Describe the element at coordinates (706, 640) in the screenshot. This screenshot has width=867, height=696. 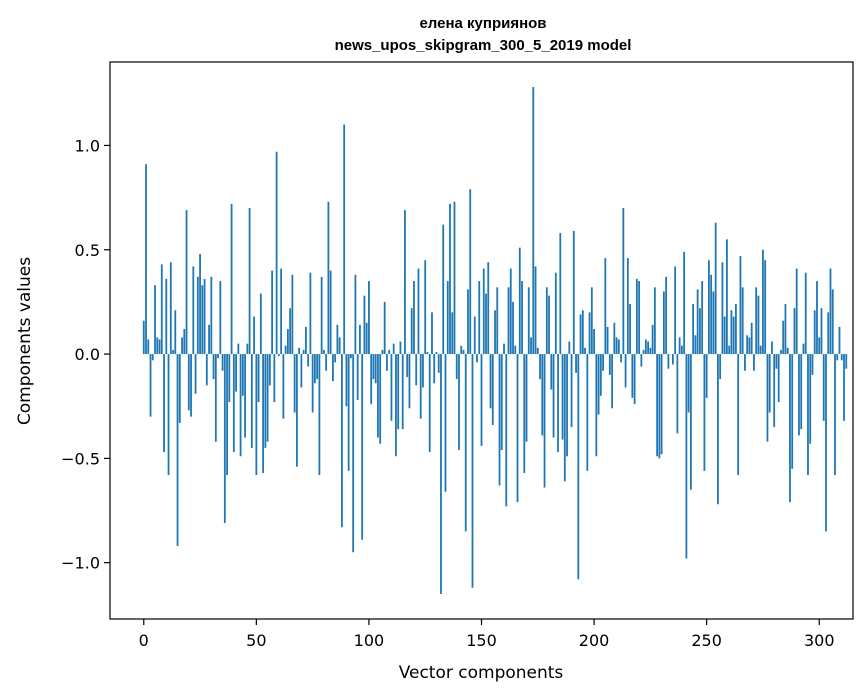
I see `x-tick-label: 250` at that location.